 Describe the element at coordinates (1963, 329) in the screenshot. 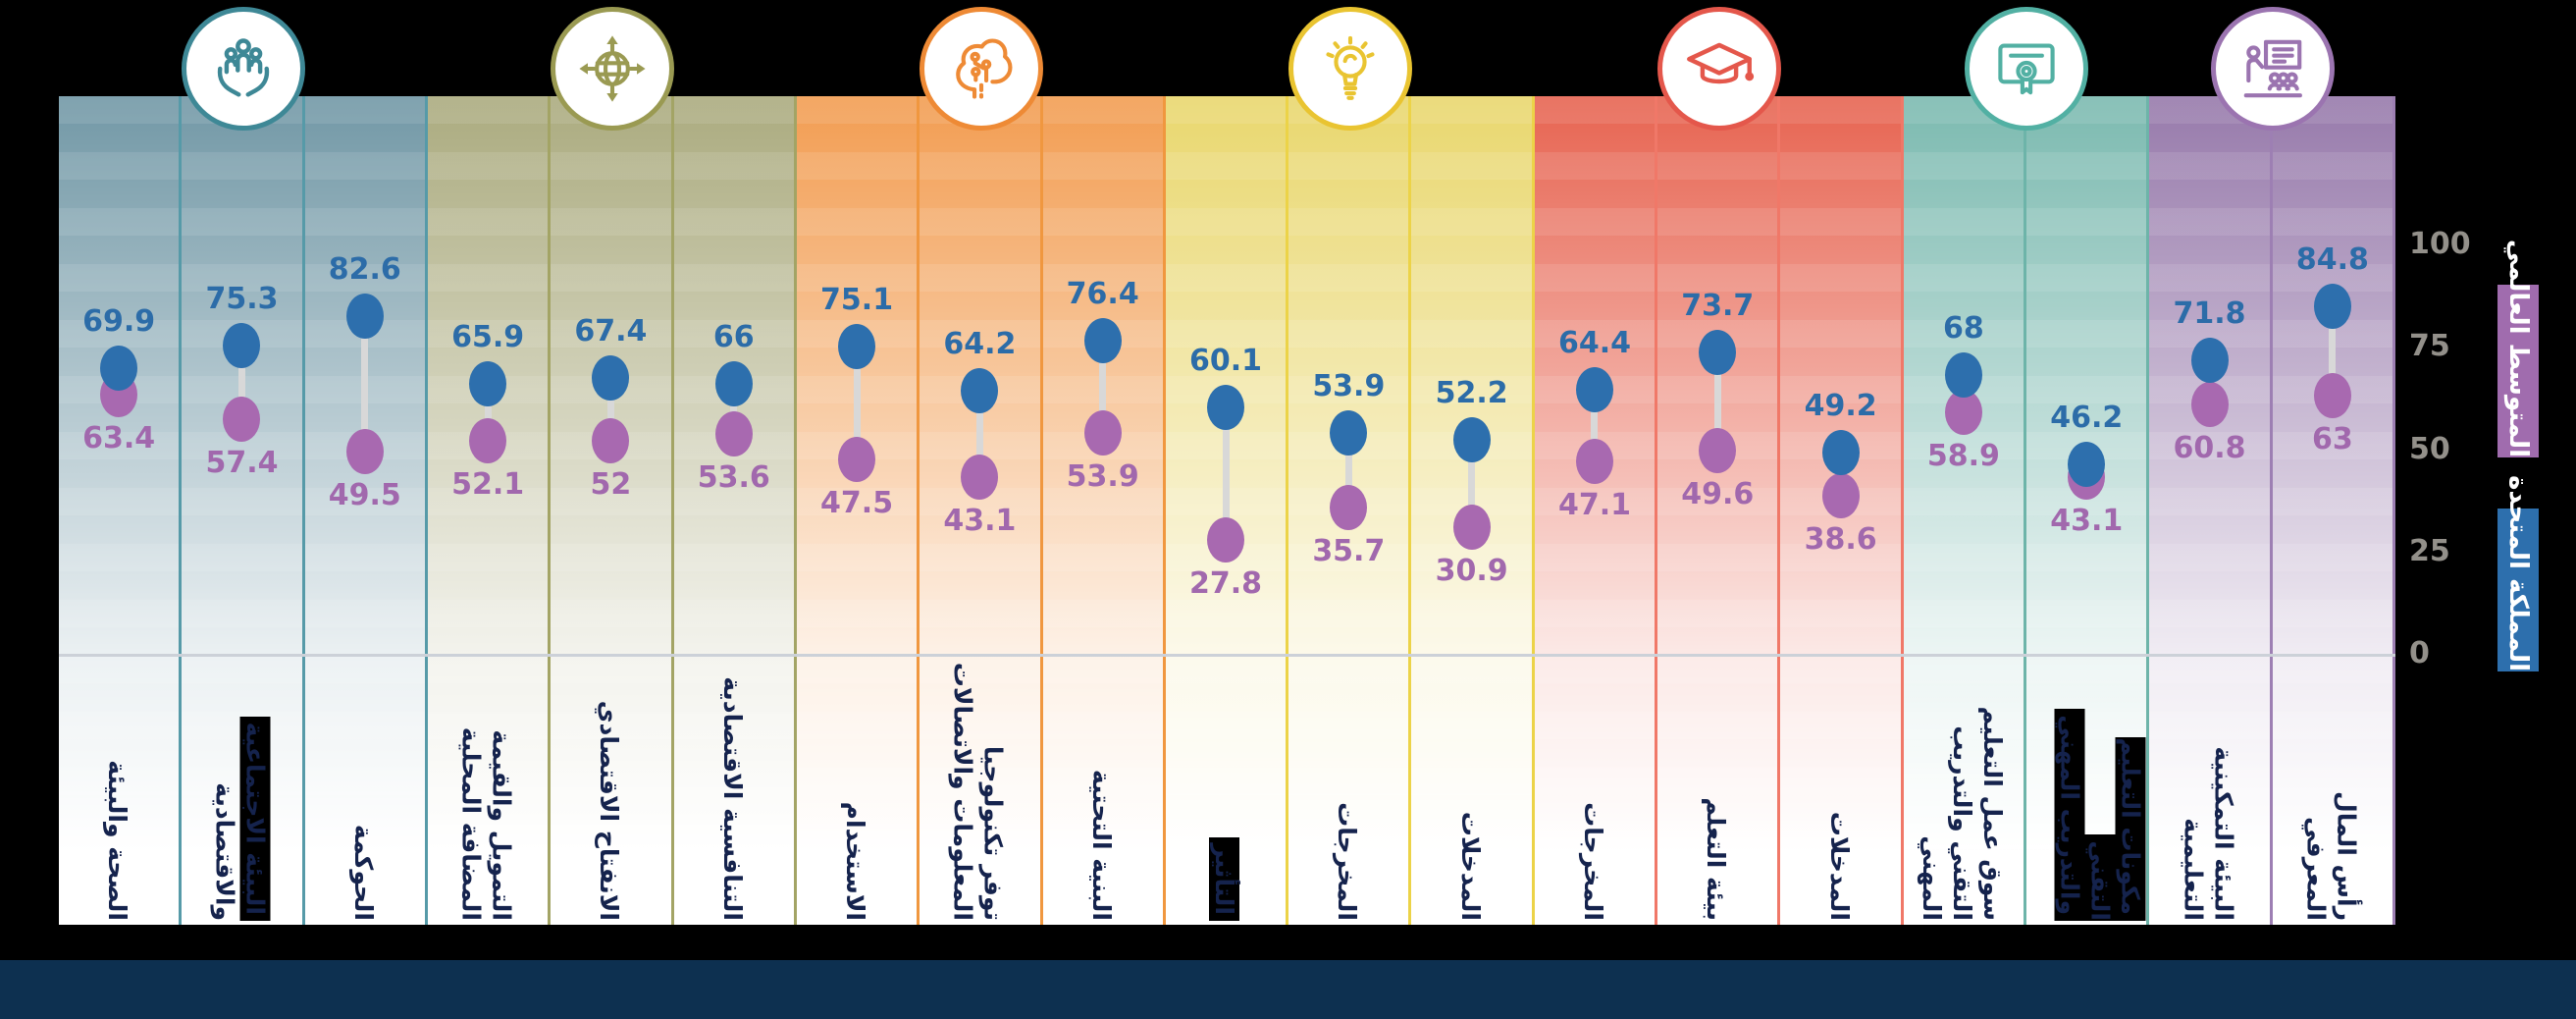

I see `uk-value-label: 68` at that location.